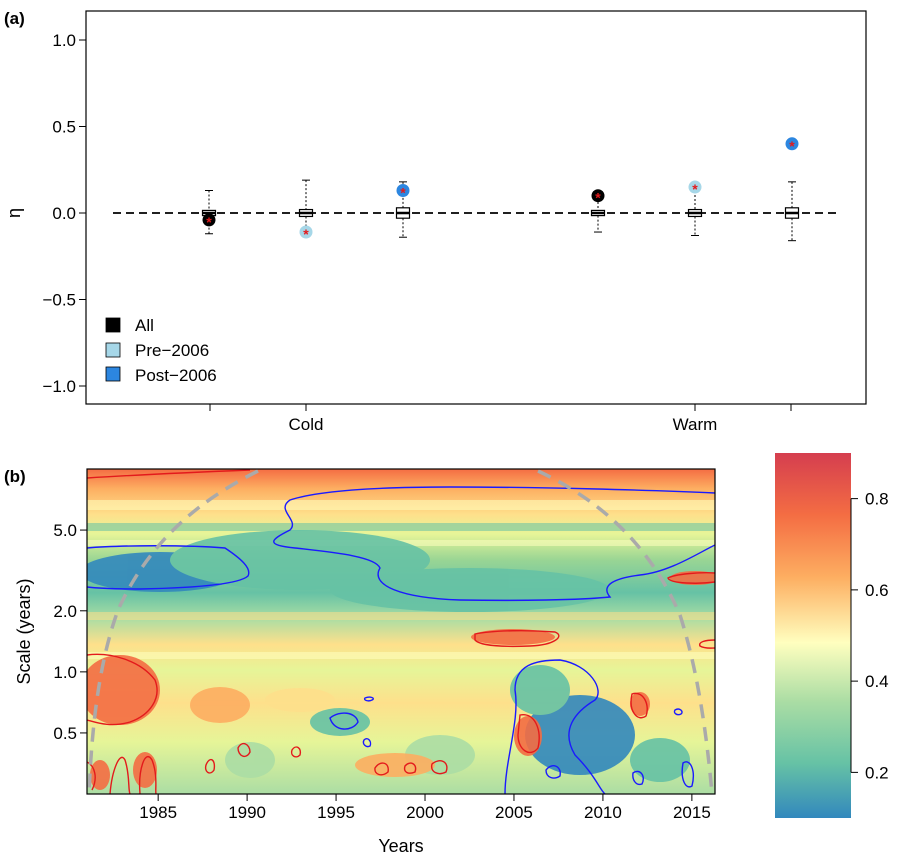  I want to click on x-tick-label: 1995, so click(336, 812).